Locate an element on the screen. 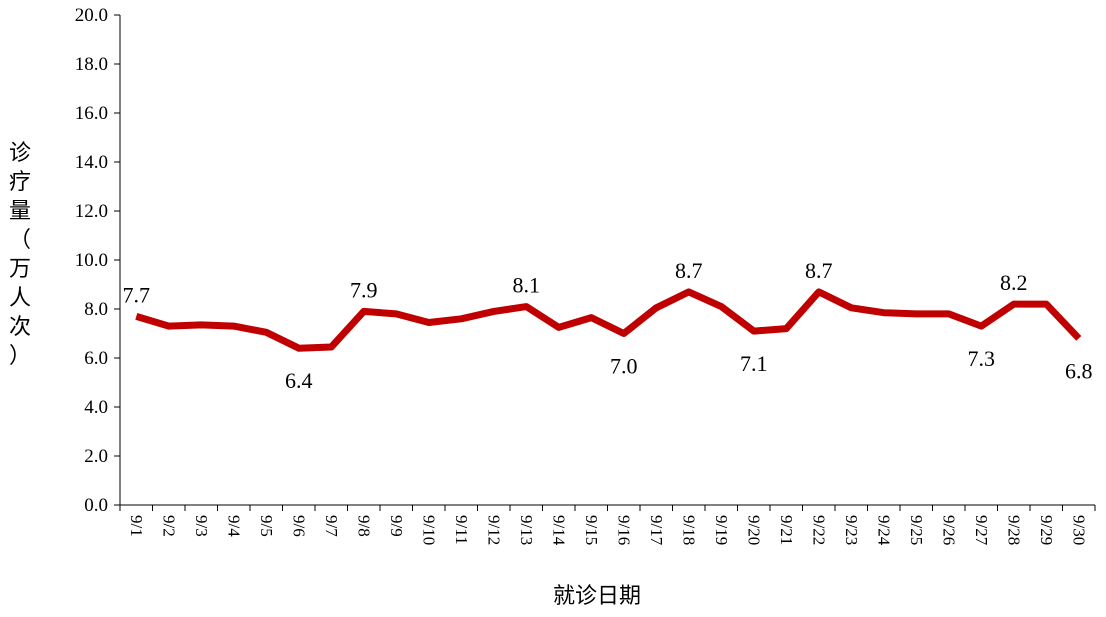 This screenshot has width=1106, height=617. y-tick-label: 6.0 is located at coordinates (96, 358).